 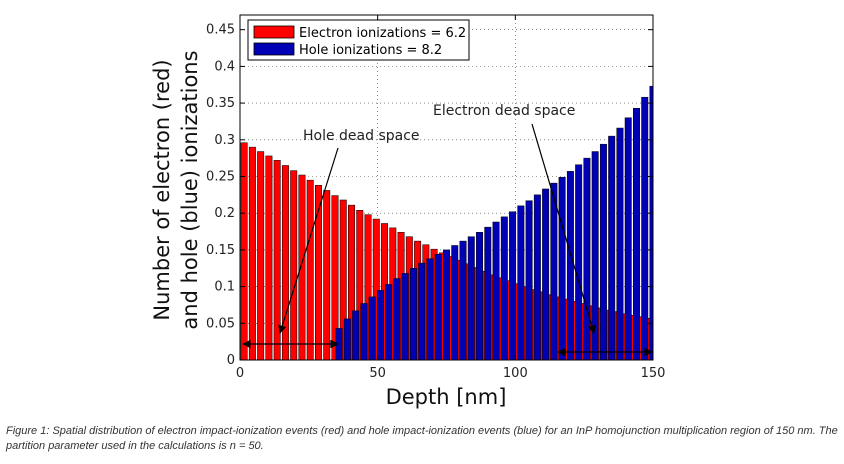 I want to click on y-tick-label: 0.3, so click(x=224, y=140).